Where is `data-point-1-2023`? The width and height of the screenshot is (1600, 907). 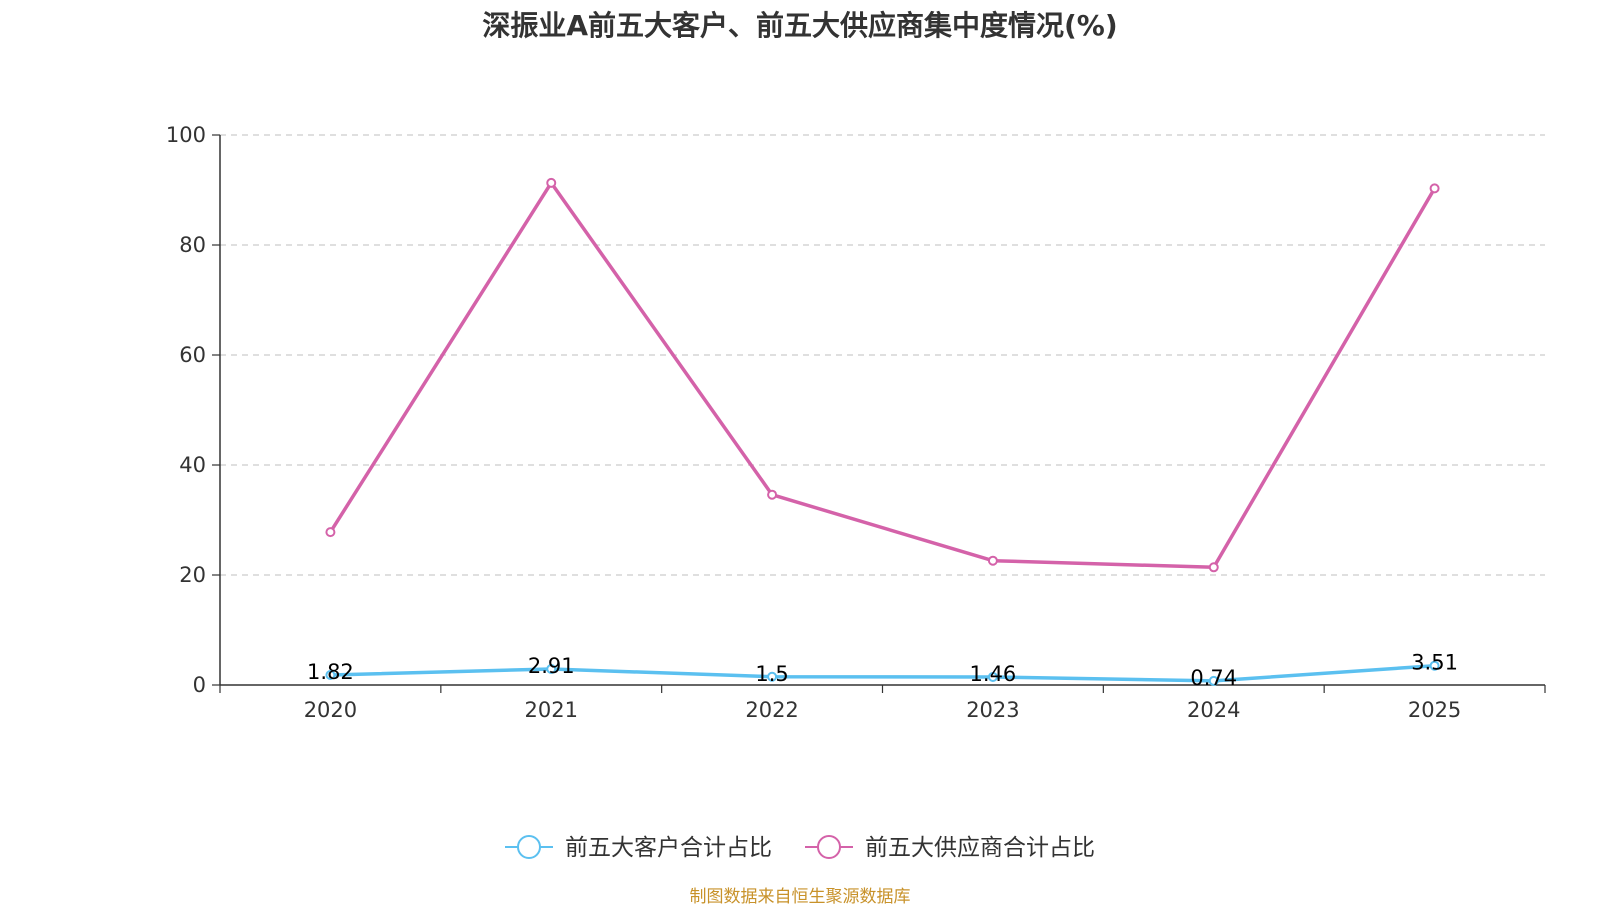
data-point-1-2023 is located at coordinates (992, 676).